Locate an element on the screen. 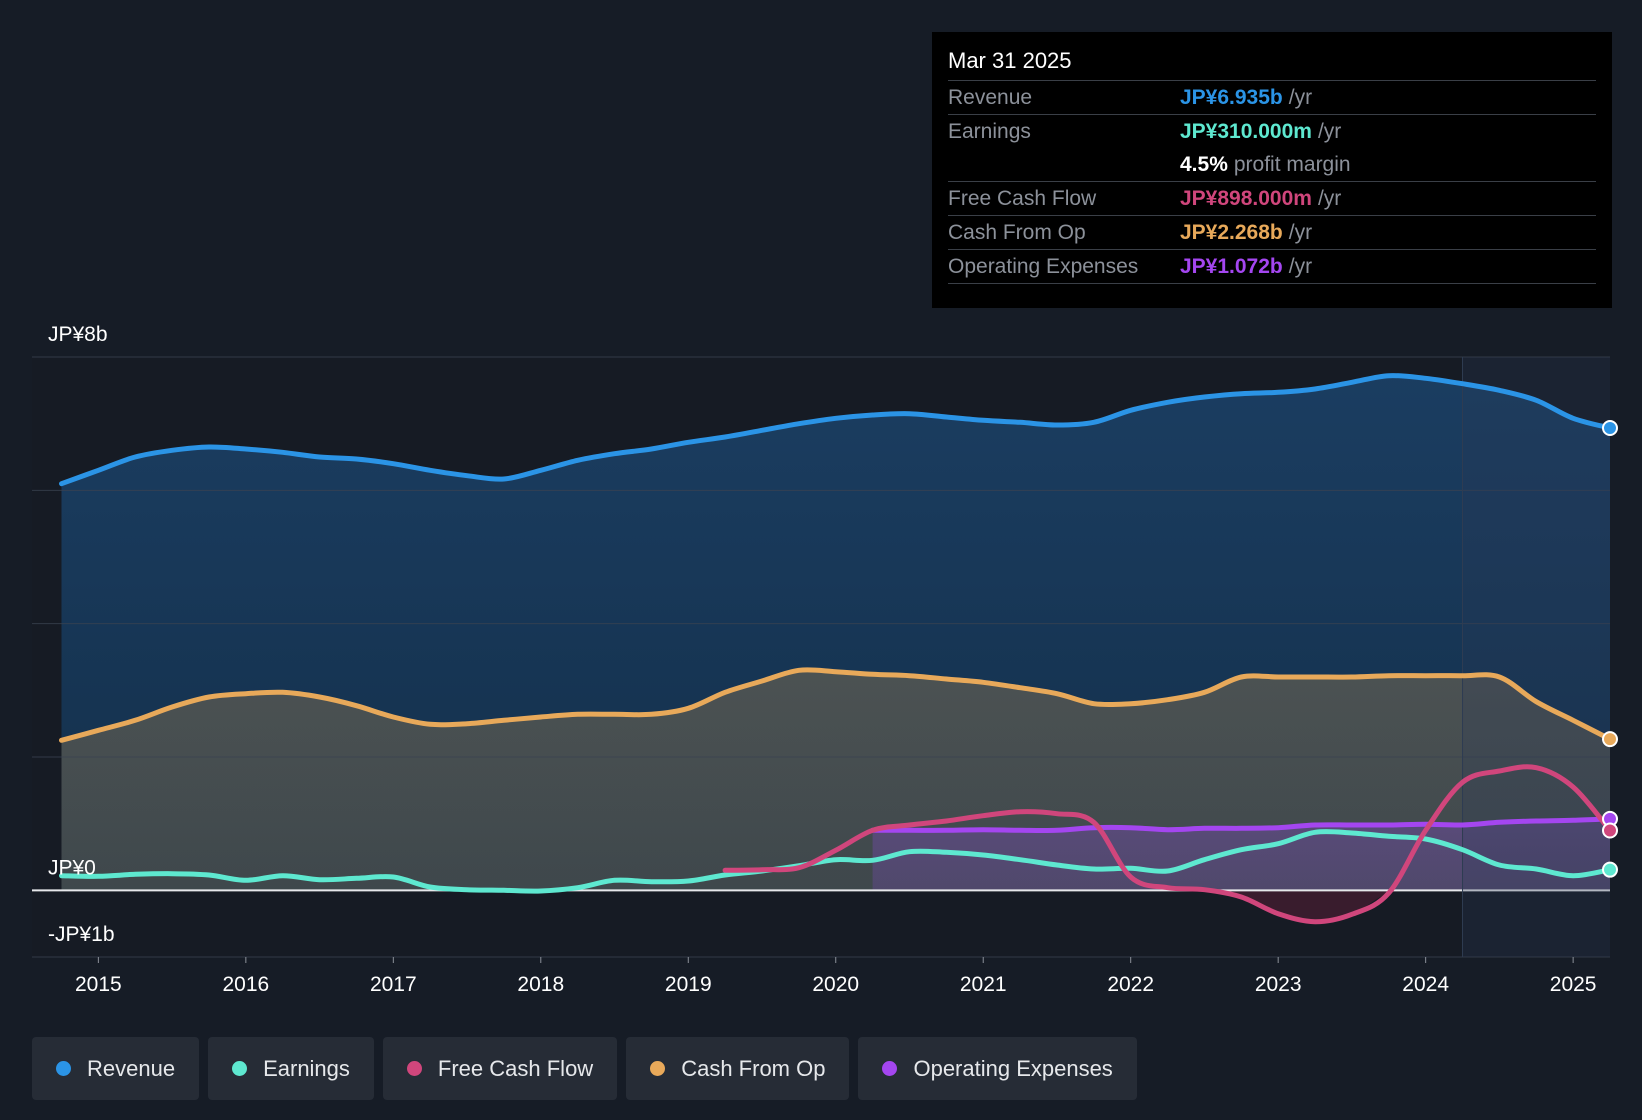  x-tick-label: 2016 is located at coordinates (245, 984).